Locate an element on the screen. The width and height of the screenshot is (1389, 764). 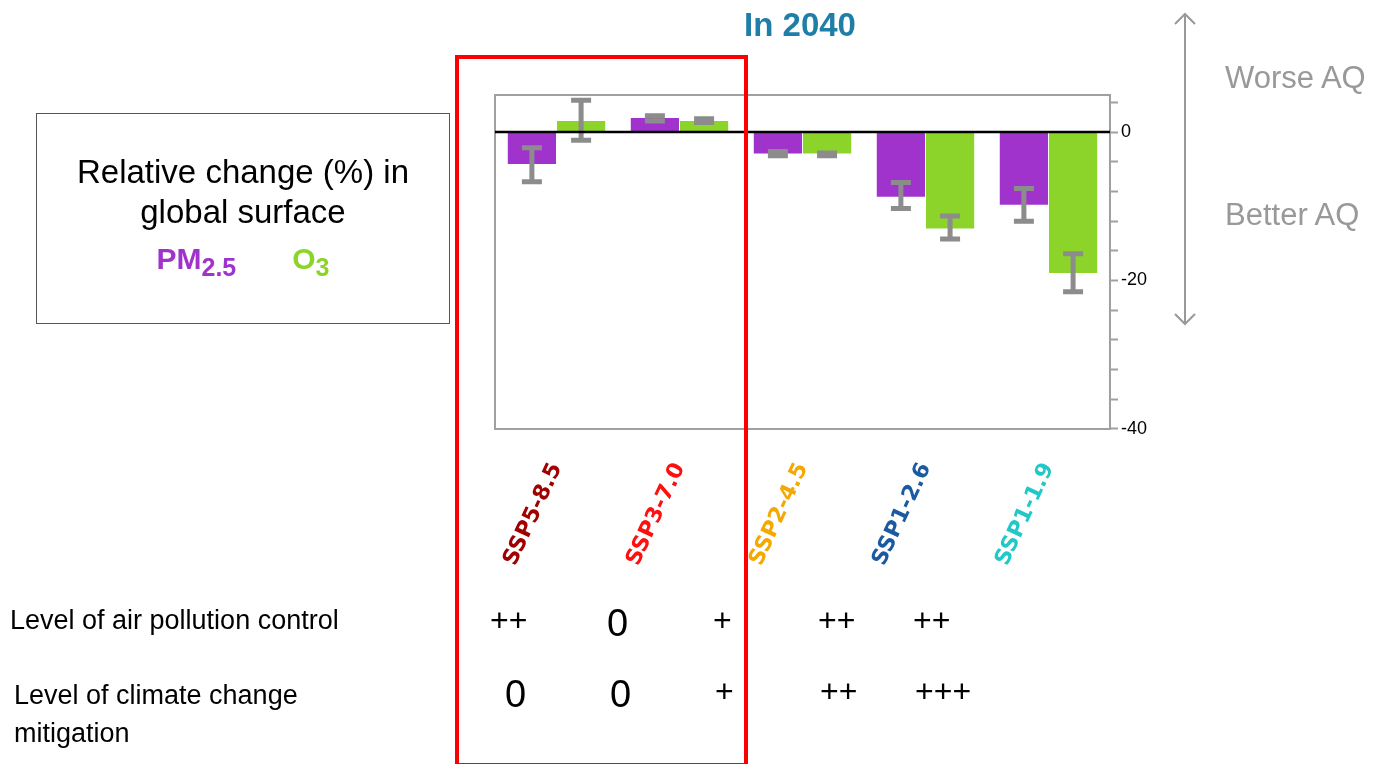
text: Level of climate change mitigation is located at coordinates (156, 714).